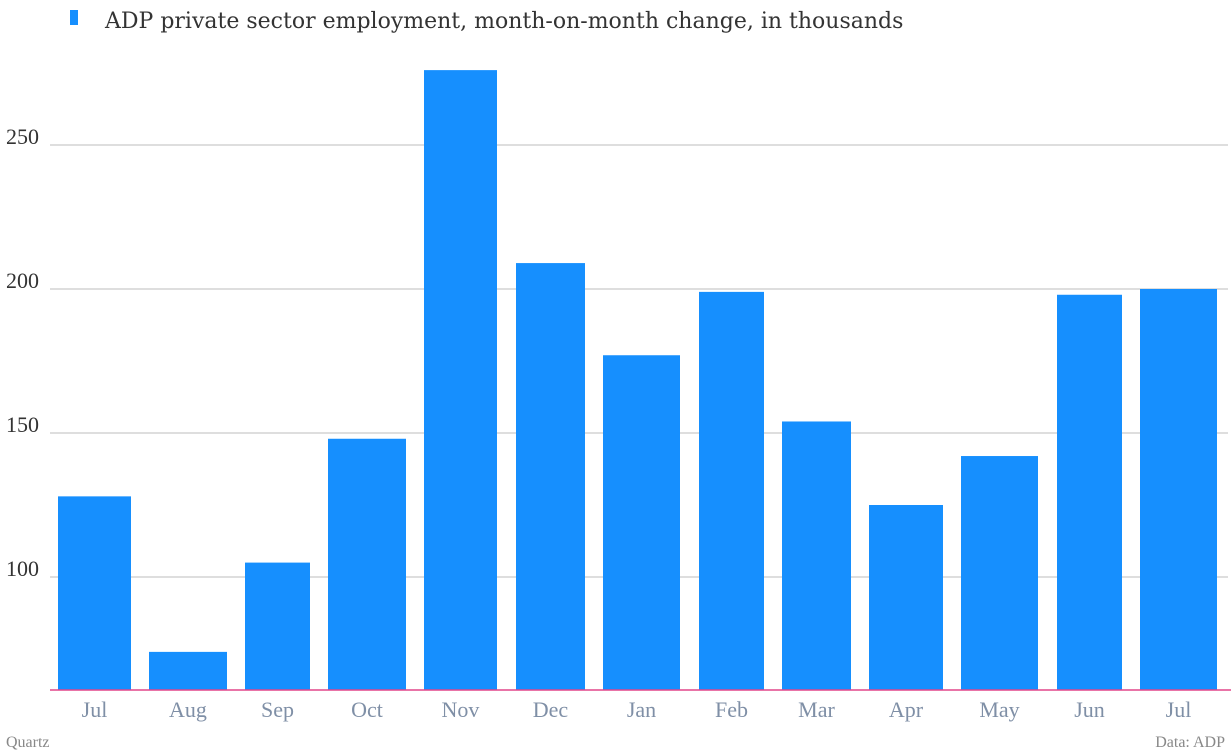  What do you see at coordinates (367, 564) in the screenshot?
I see `bar-4-oct` at bounding box center [367, 564].